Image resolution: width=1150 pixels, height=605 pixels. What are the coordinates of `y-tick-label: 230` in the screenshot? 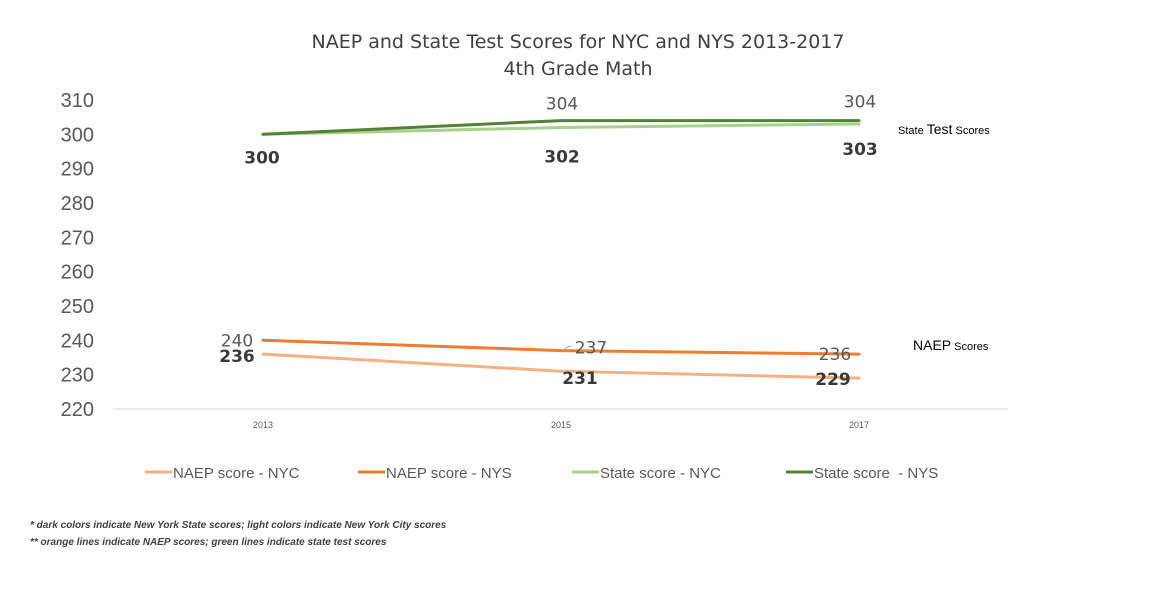 It's located at (77, 376).